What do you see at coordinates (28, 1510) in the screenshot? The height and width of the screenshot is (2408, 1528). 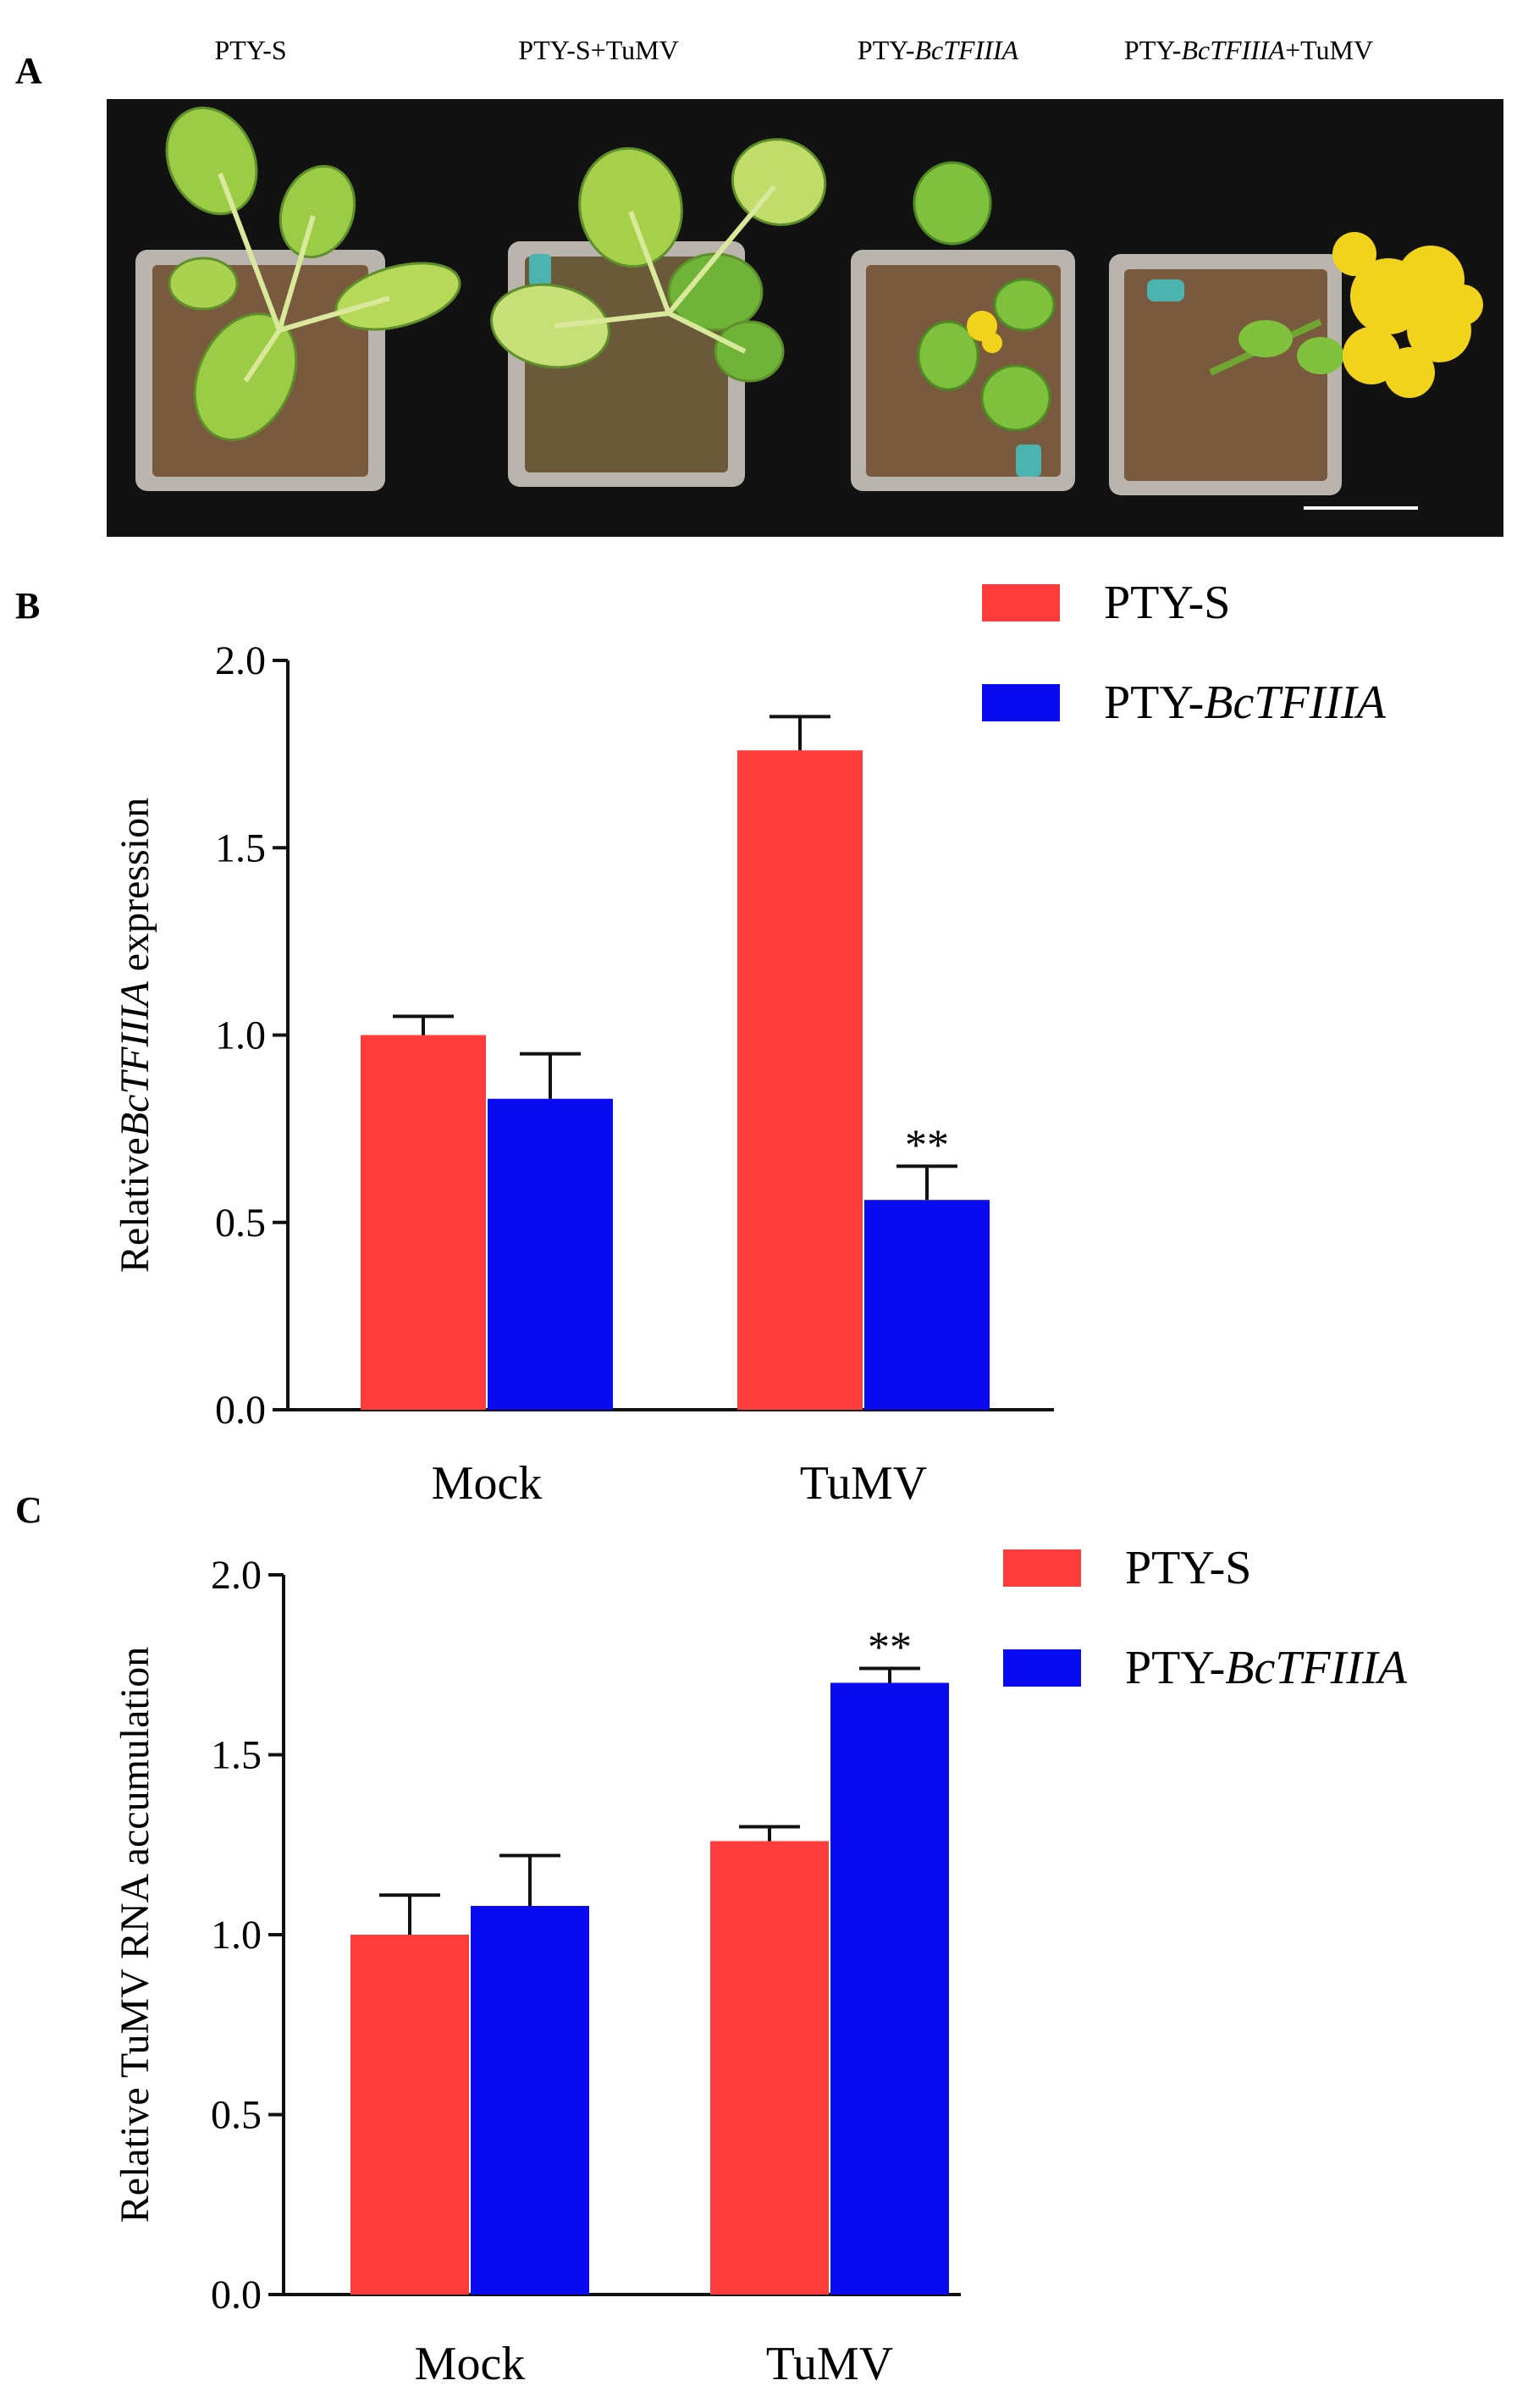 I see `panel-c-letter: C` at bounding box center [28, 1510].